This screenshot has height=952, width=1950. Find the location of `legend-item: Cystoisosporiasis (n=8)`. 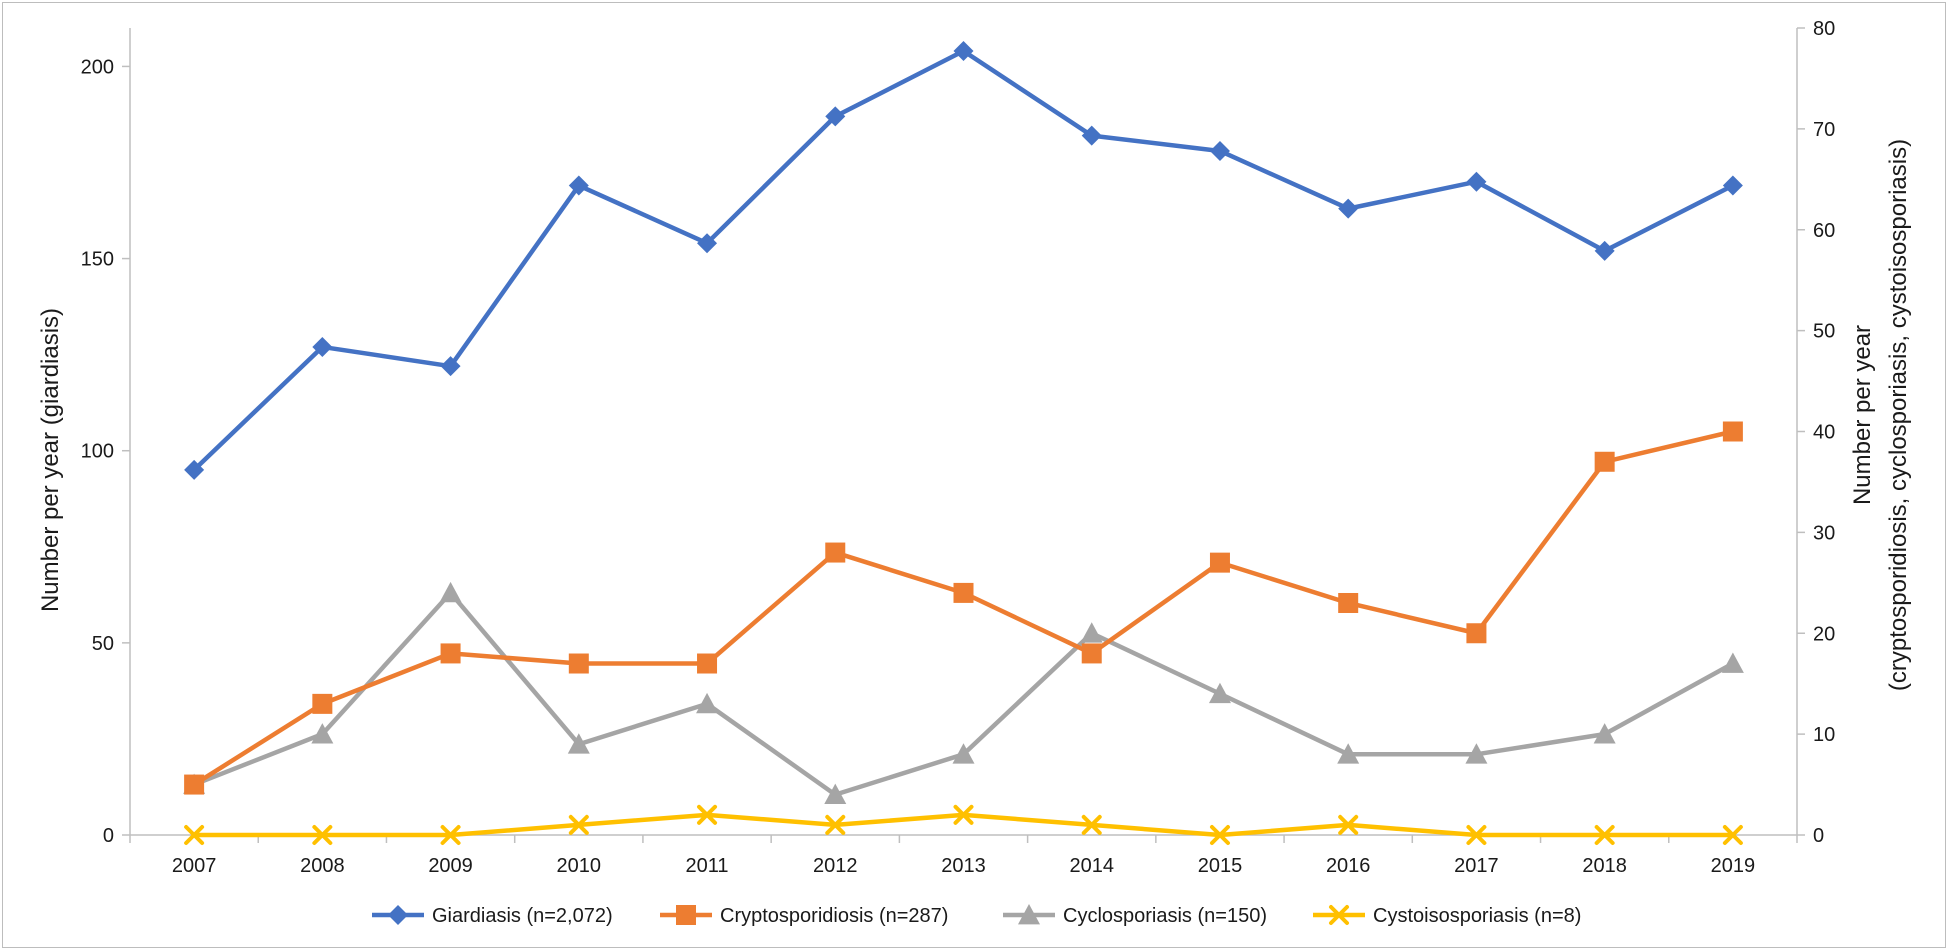

legend-item: Cystoisosporiasis (n=8) is located at coordinates (1447, 916).